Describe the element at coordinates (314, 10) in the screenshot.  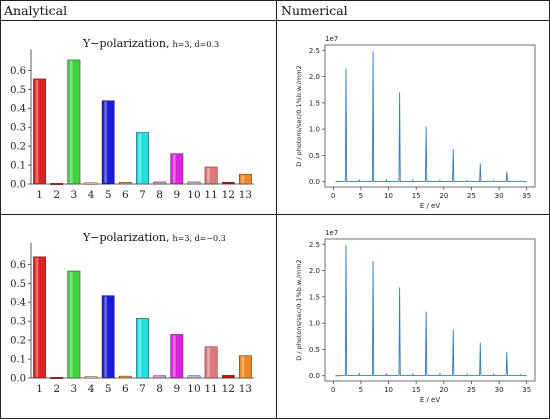
I see `header-numerical: Numerical` at that location.